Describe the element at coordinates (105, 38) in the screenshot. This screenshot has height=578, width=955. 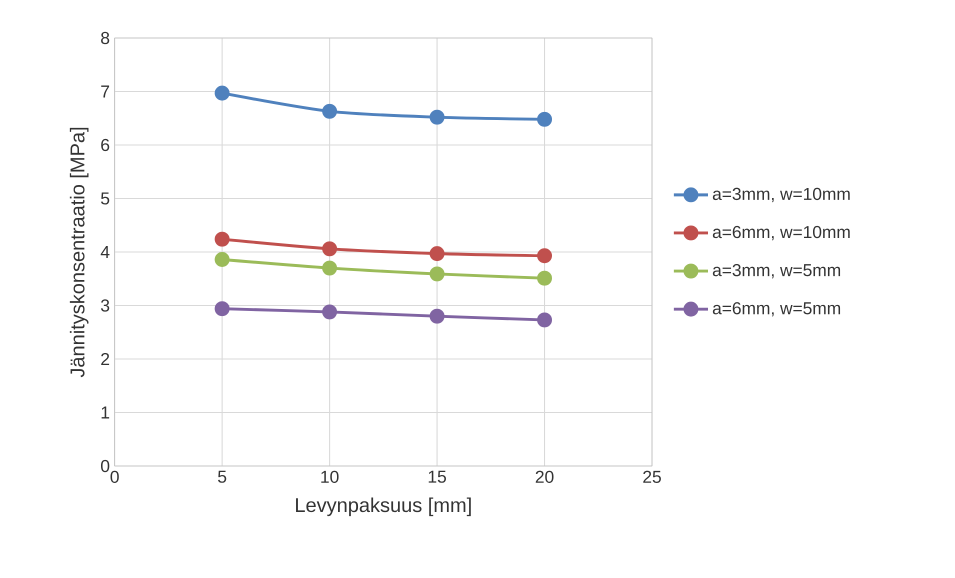
I see `y-tick-label: 8` at that location.